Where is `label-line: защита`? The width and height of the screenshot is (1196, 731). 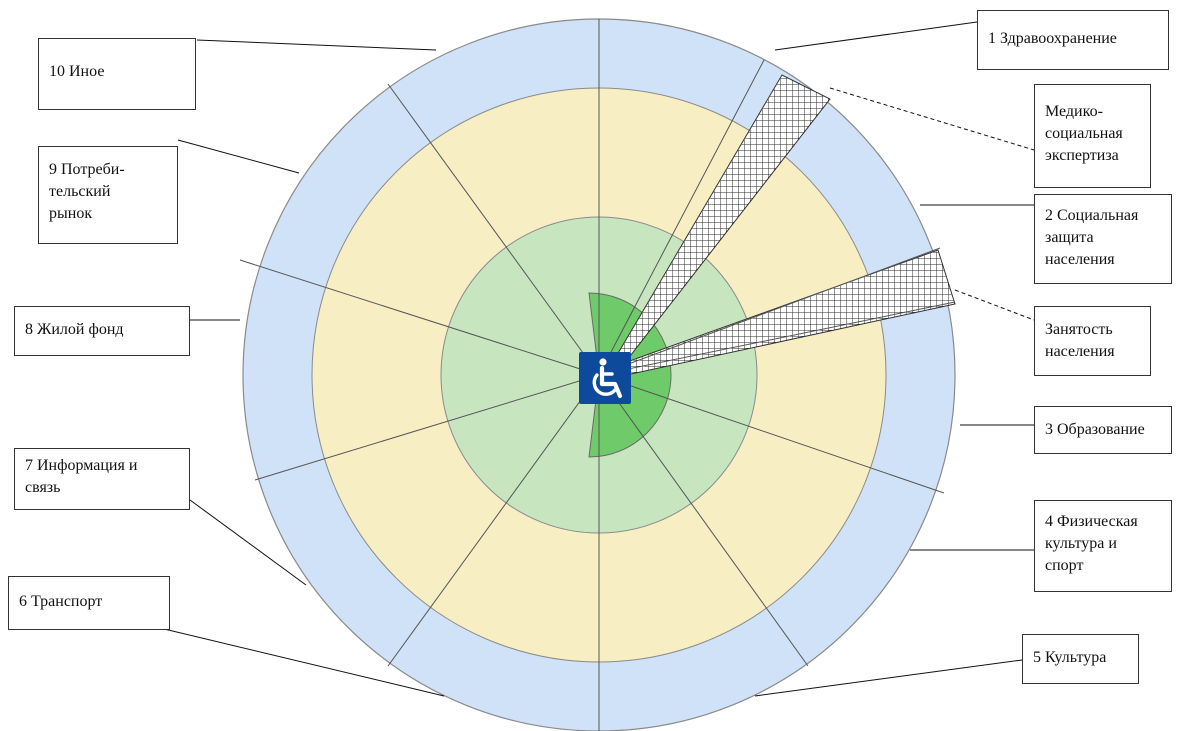 label-line: защита is located at coordinates (1103, 238).